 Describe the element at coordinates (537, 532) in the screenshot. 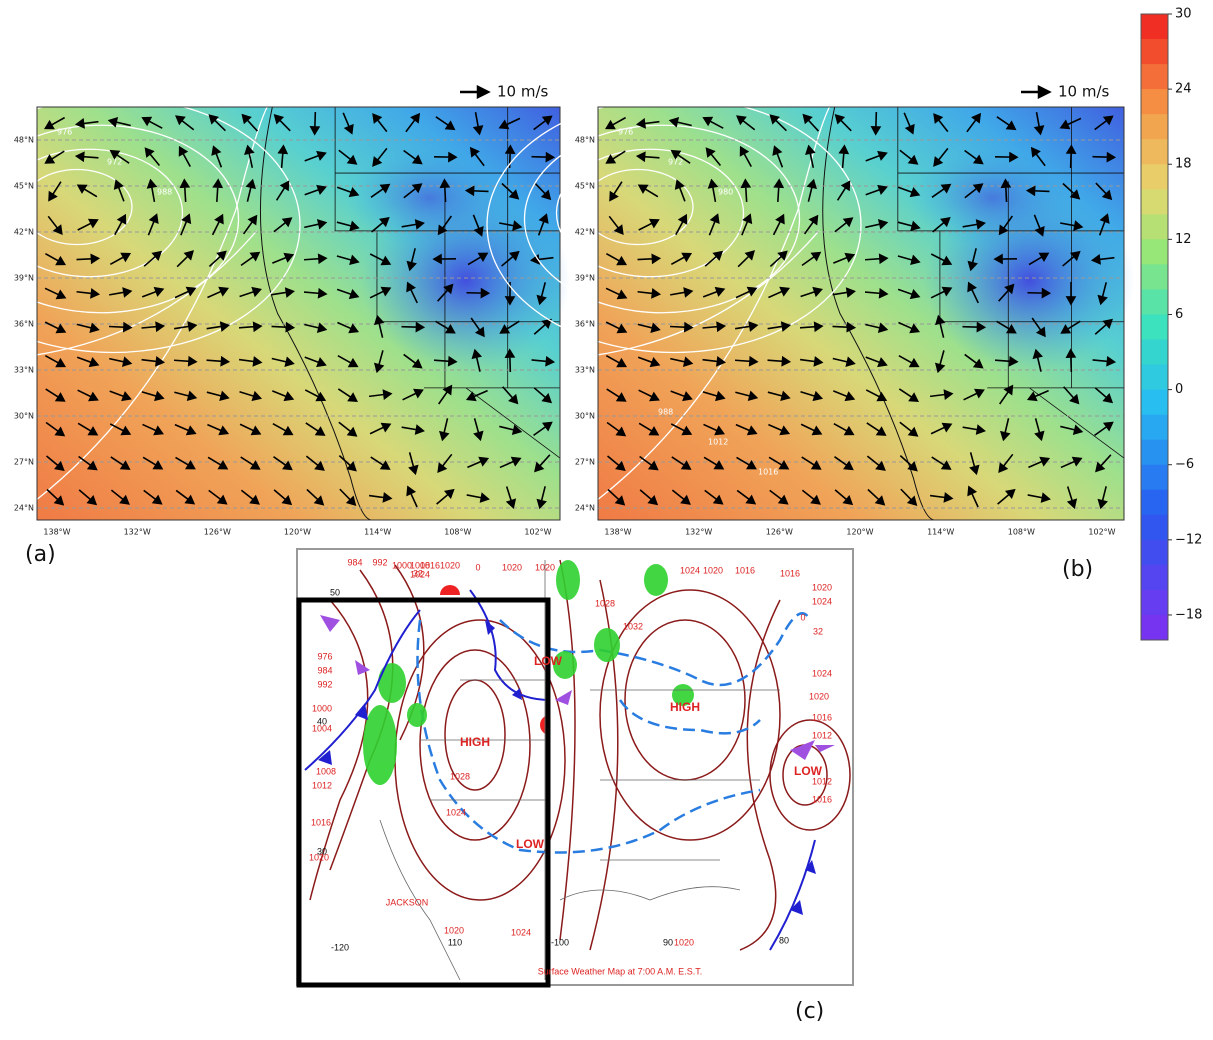

I see `lon-label: 102°W` at that location.